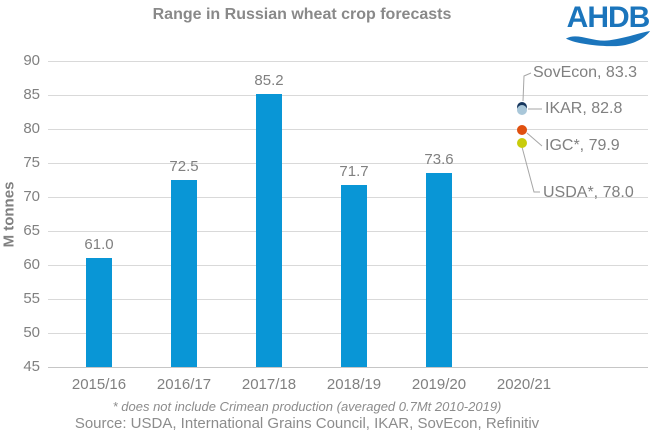 The image size is (655, 442). Describe the element at coordinates (184, 273) in the screenshot. I see `bar-2016/17` at that location.